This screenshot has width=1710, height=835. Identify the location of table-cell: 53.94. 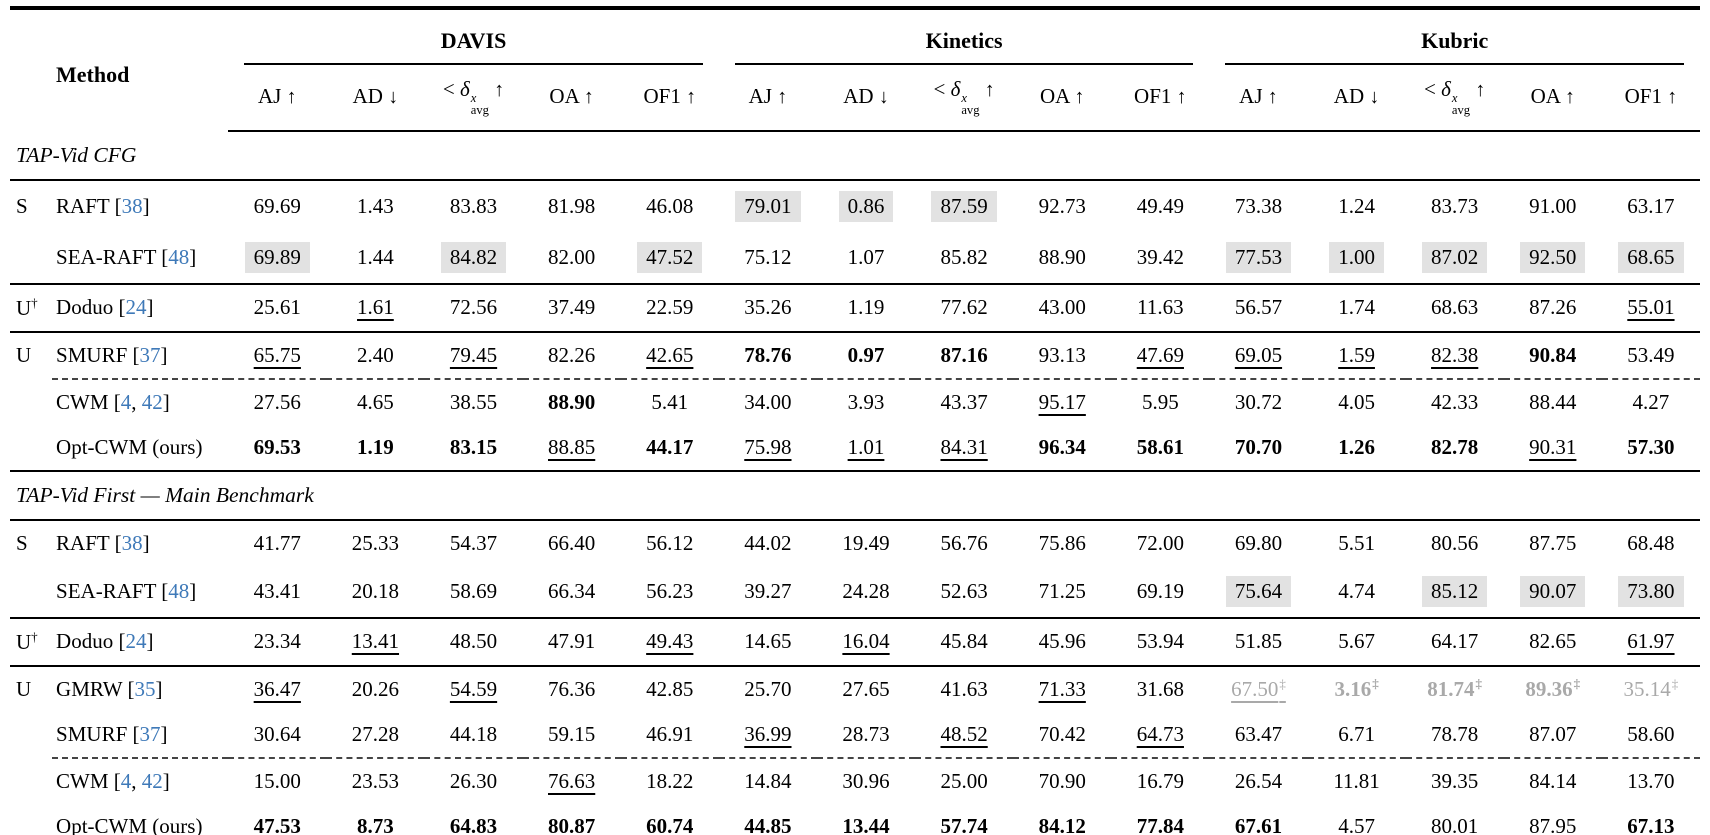
(1160, 641).